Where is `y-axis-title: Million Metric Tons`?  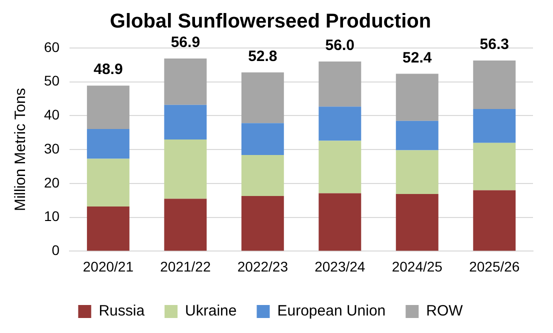 y-axis-title: Million Metric Tons is located at coordinates (21, 150).